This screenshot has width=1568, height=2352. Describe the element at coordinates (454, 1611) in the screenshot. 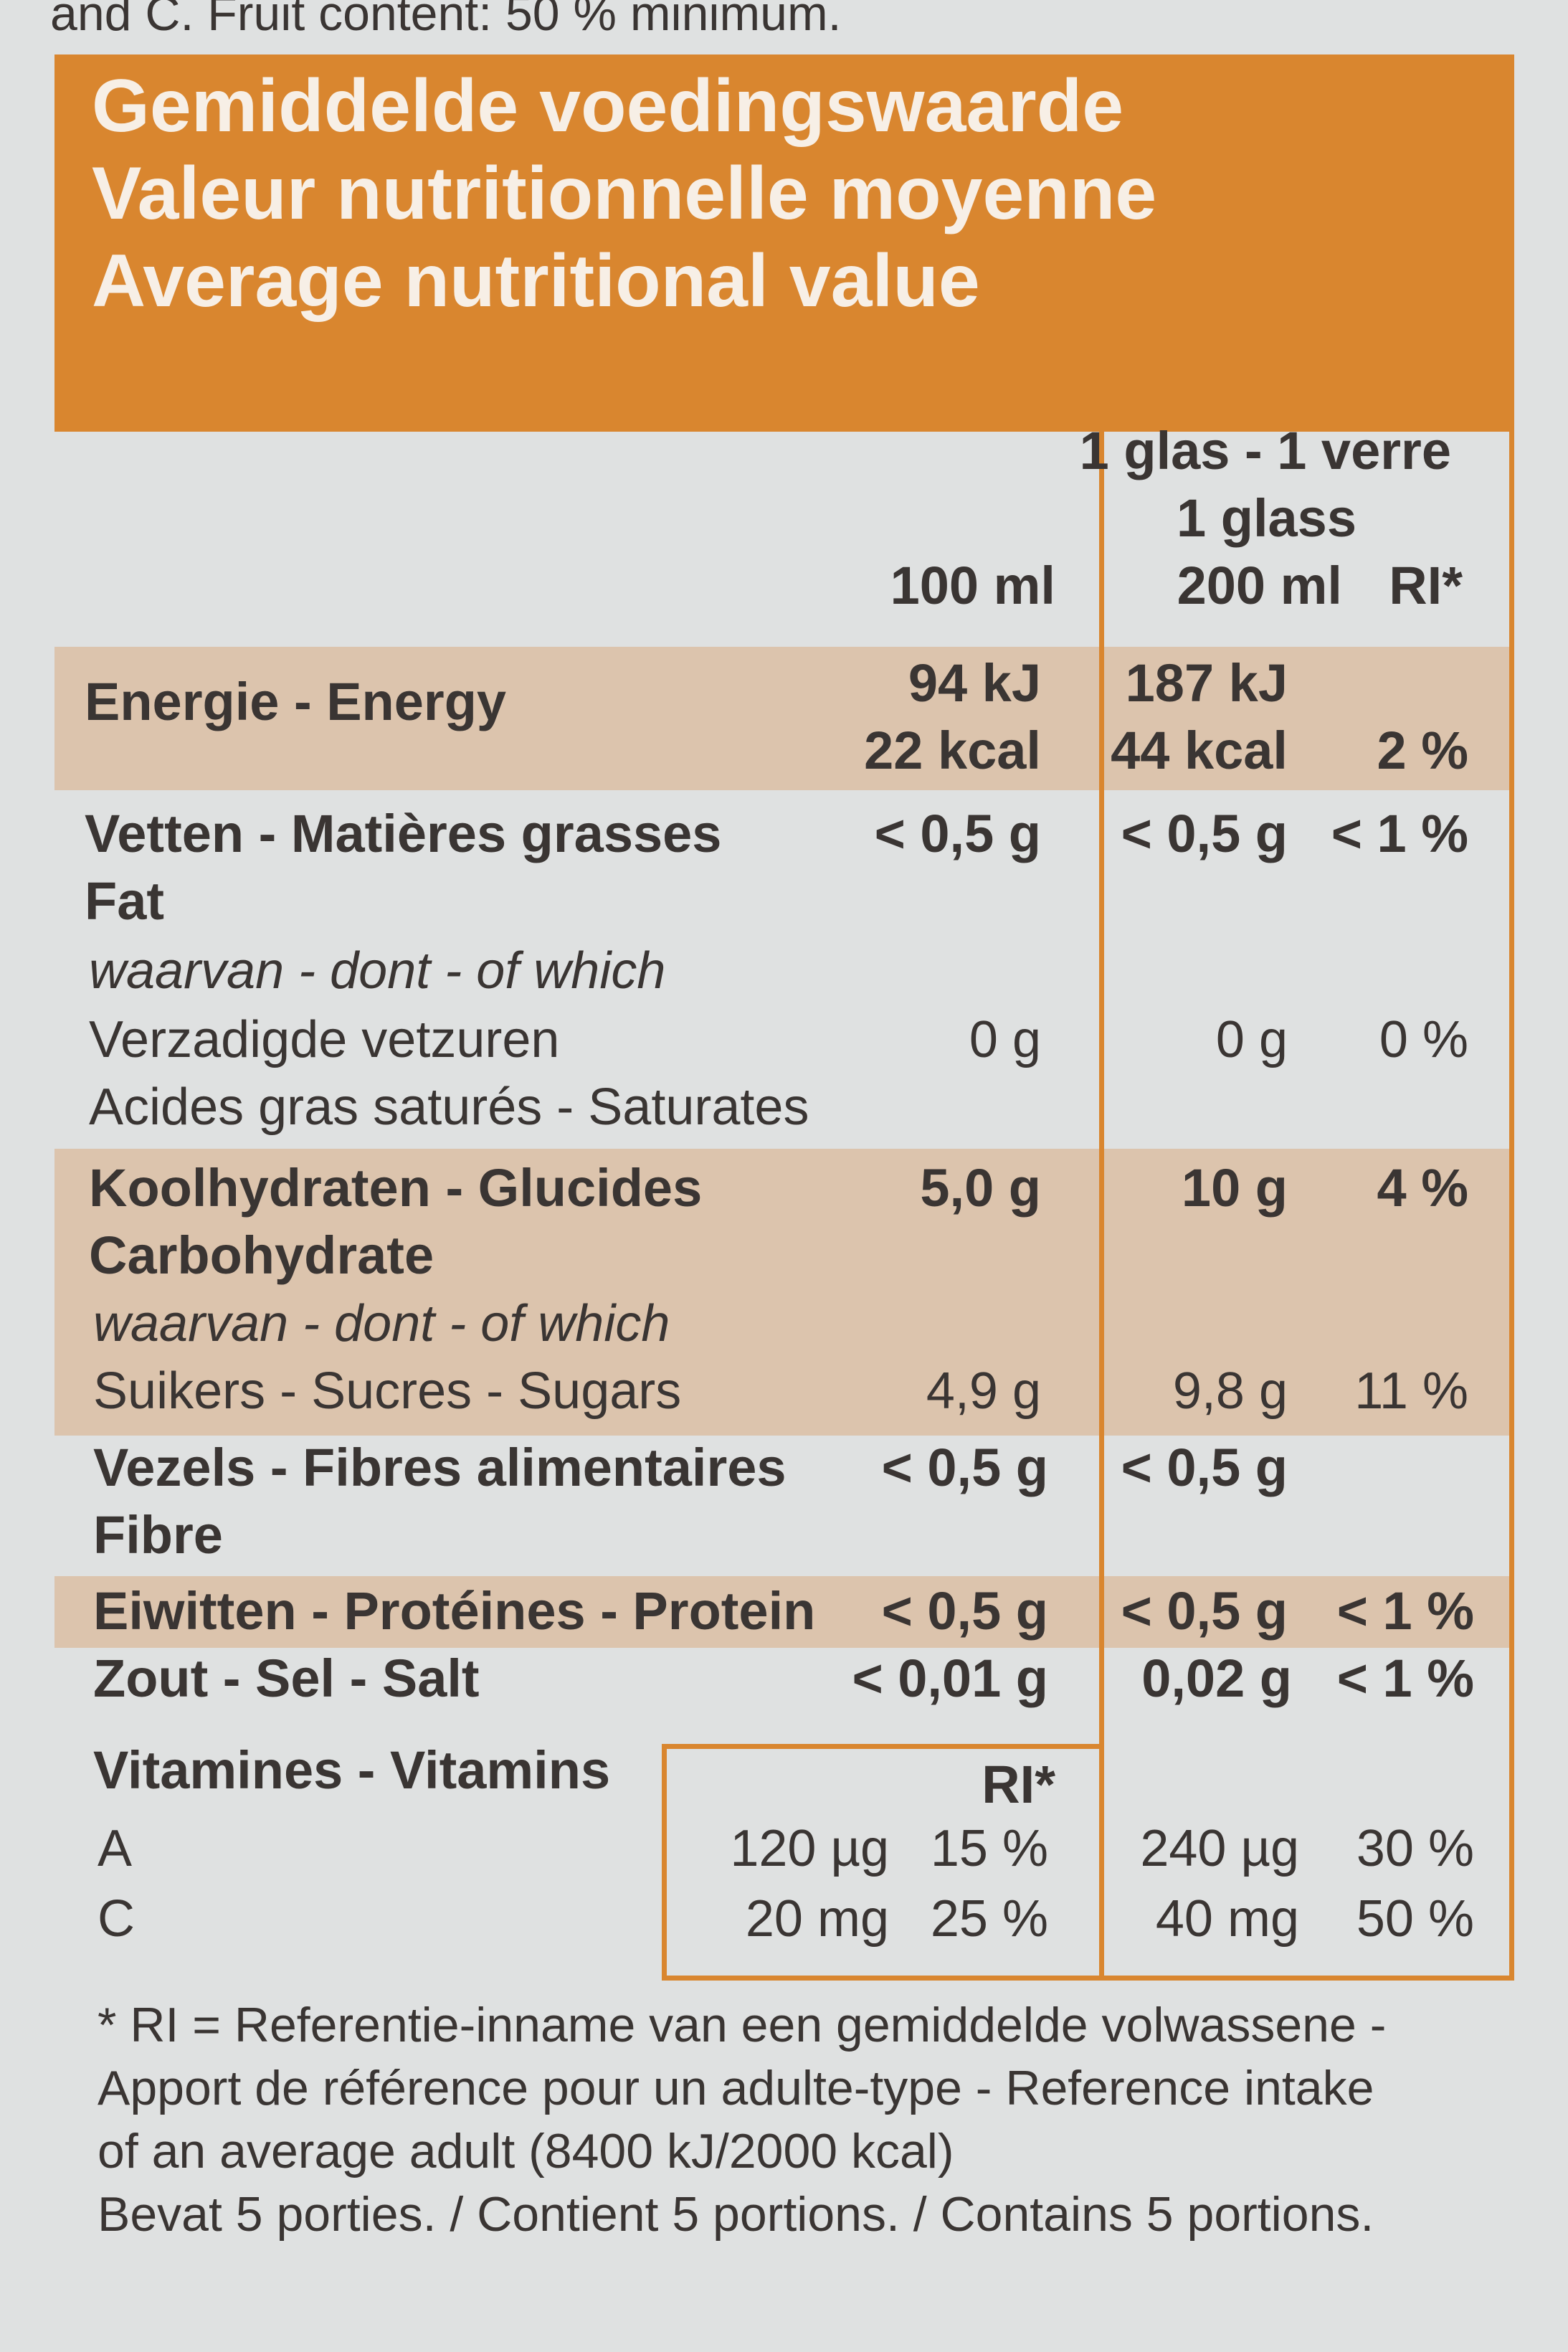

I see `protein-label: Eiwitten - Protéines - Protein` at that location.